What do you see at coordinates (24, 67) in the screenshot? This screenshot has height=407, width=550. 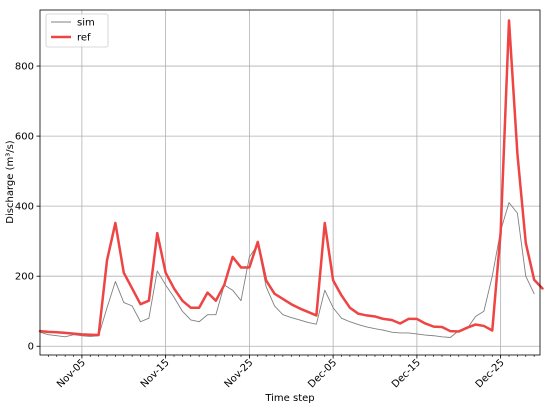 I see `y-tick-label-4: 800` at bounding box center [24, 67].